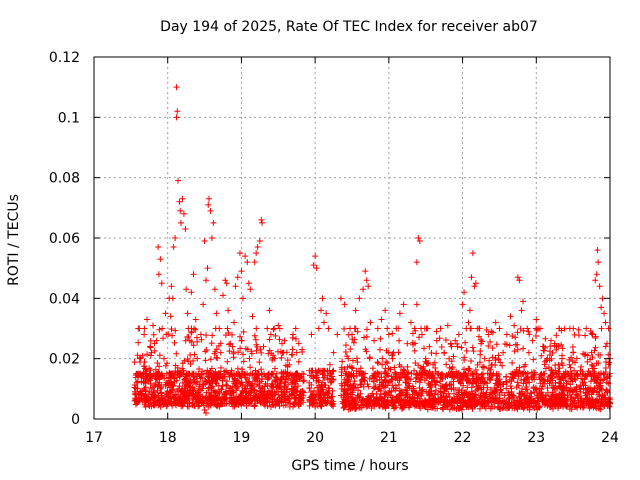 The height and width of the screenshot is (480, 640). I want to click on x-tick-label: 17, so click(94, 438).